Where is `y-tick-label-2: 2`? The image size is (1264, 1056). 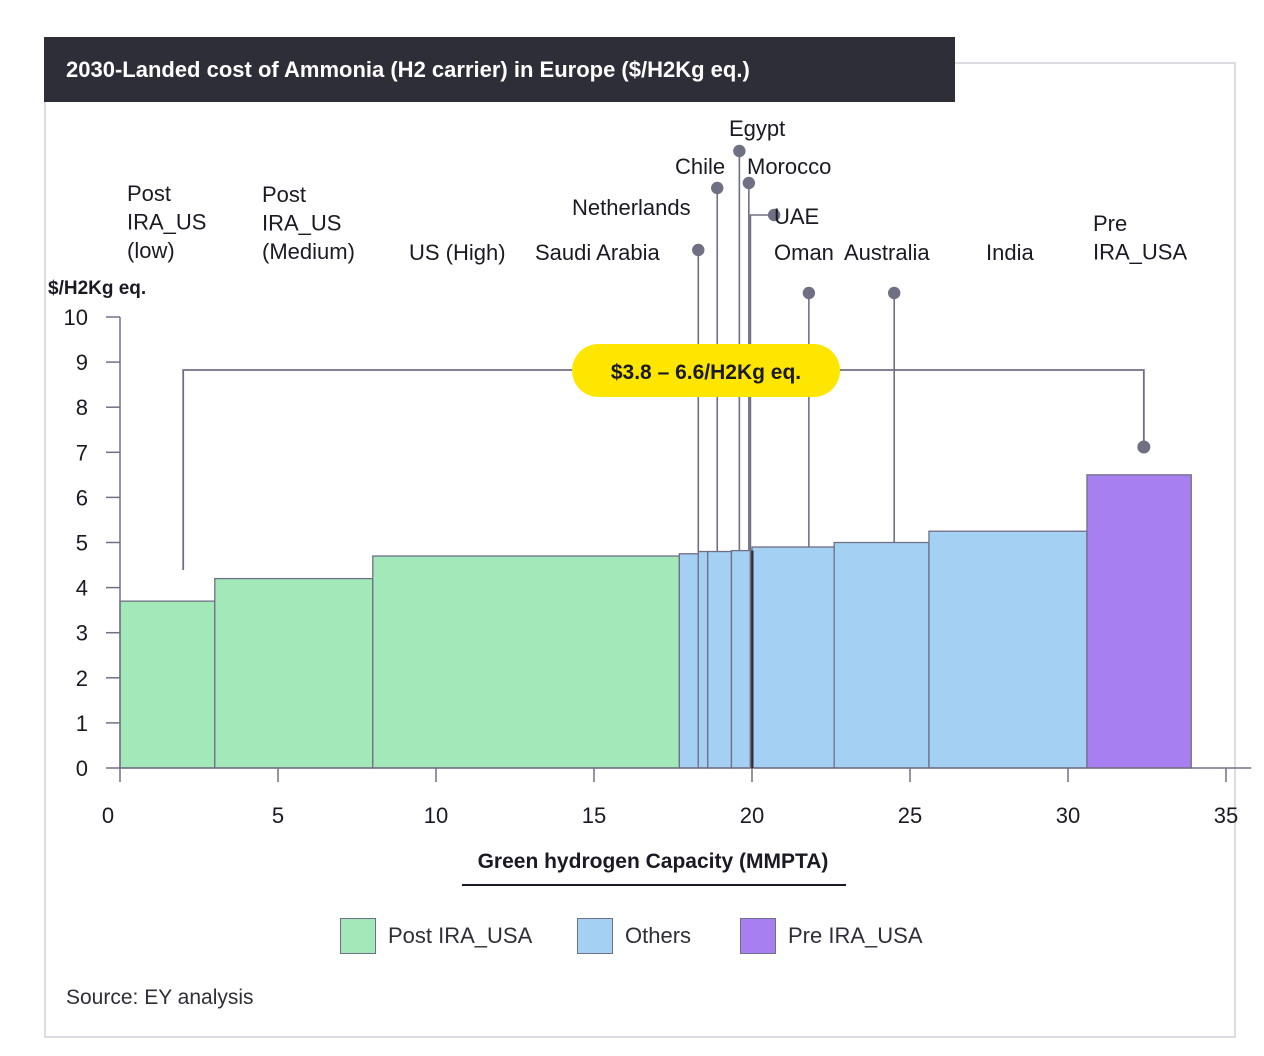
y-tick-label-2: 2 is located at coordinates (82, 678).